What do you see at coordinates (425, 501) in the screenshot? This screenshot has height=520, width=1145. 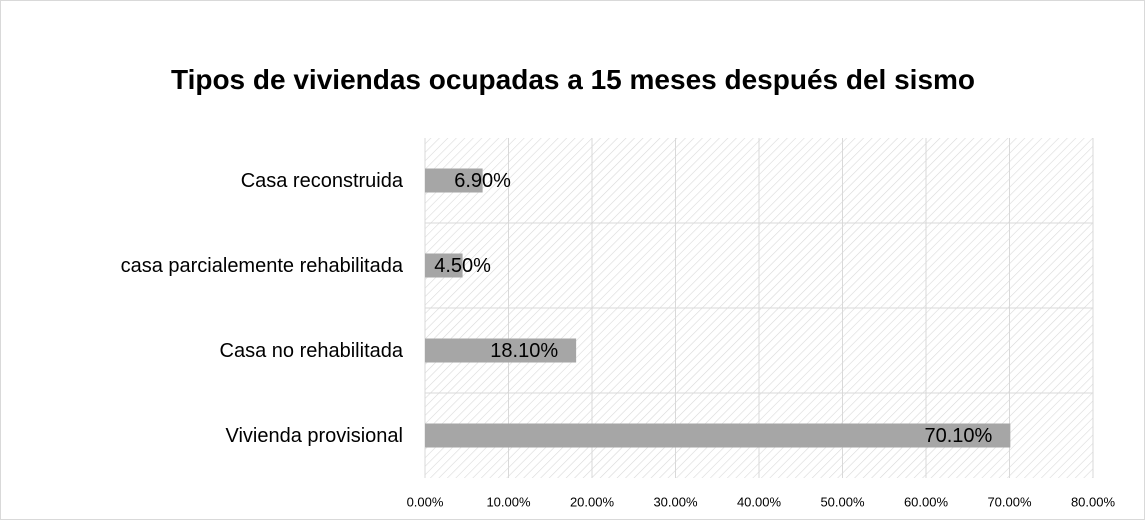 I see `x-tick-label: 0.00%` at bounding box center [425, 501].